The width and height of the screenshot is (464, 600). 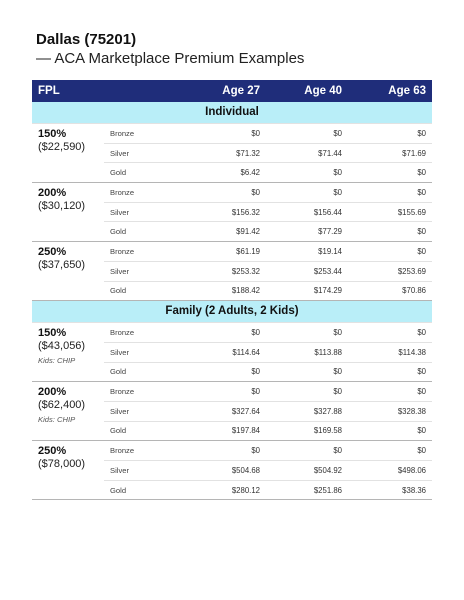 I want to click on table-row: Gold $91.42 $77.29 $0, so click(x=232, y=232).